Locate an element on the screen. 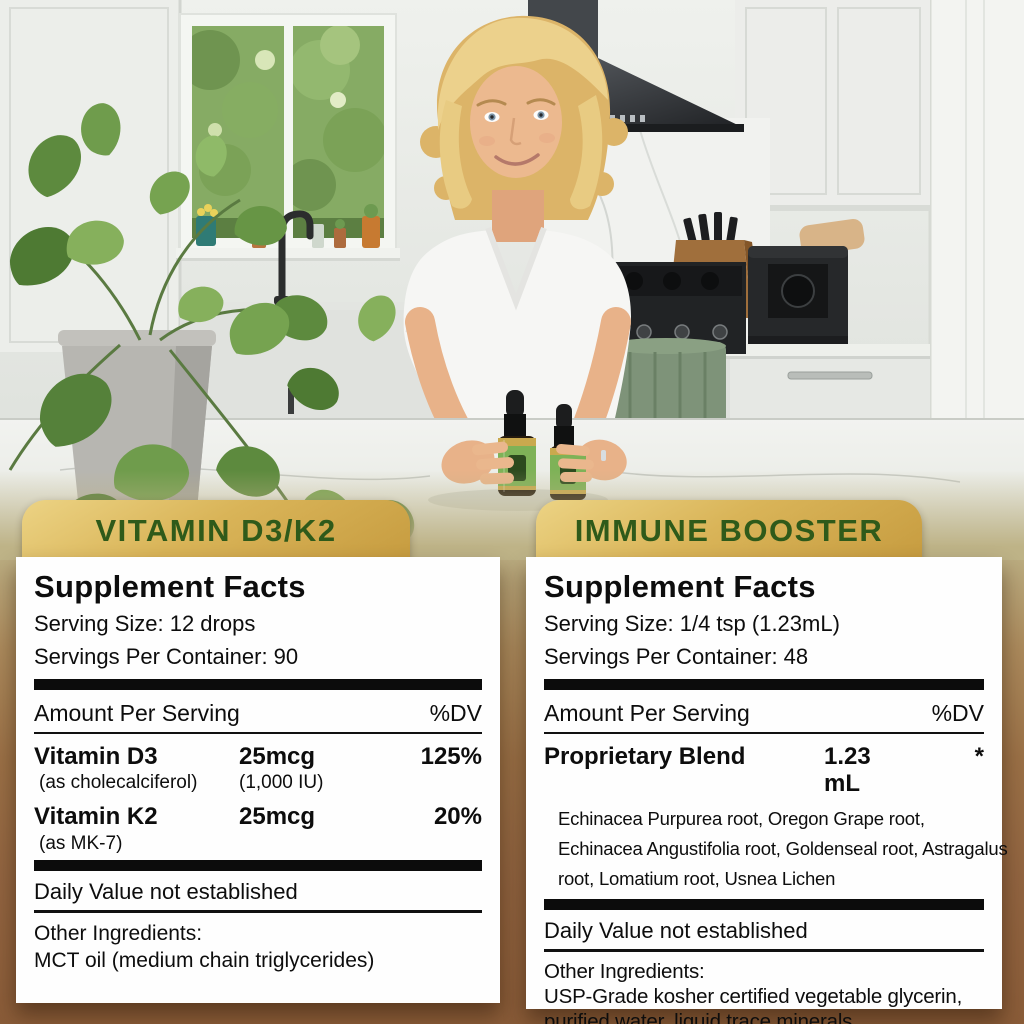 The image size is (1024, 1024). nutrient-name: Vitamin D3 is located at coordinates (96, 756).